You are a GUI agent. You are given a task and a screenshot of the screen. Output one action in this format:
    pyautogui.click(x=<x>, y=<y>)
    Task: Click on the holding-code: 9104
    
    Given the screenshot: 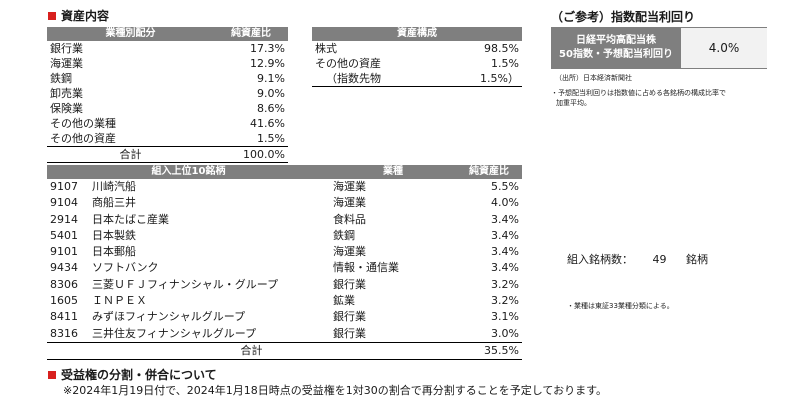 What is the action you would take?
    pyautogui.click(x=64, y=203)
    